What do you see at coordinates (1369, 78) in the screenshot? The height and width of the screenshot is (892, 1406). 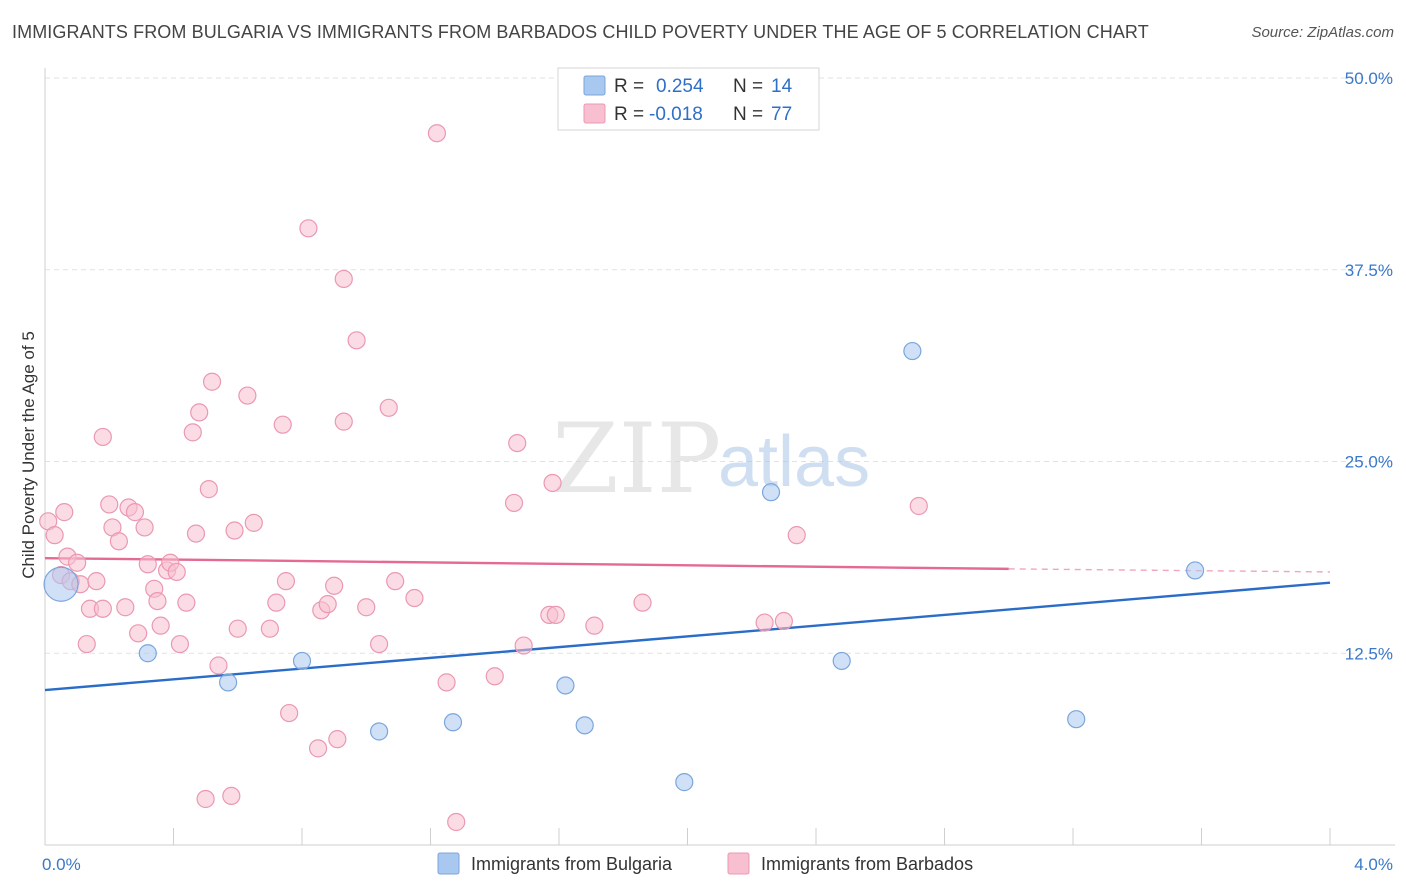 I see `y-tick-label: 50.0%` at bounding box center [1369, 78].